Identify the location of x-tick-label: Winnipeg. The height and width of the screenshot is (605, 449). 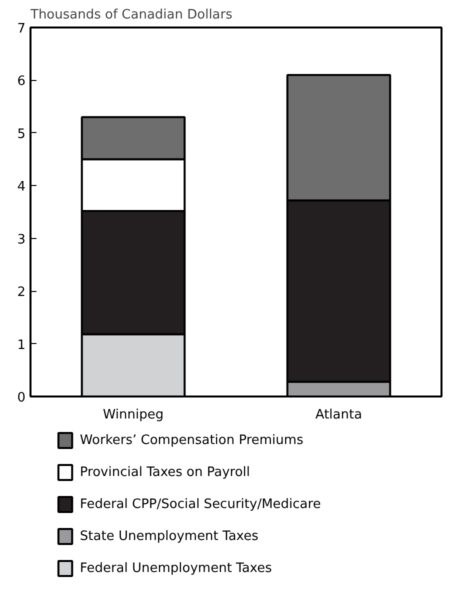
(133, 415).